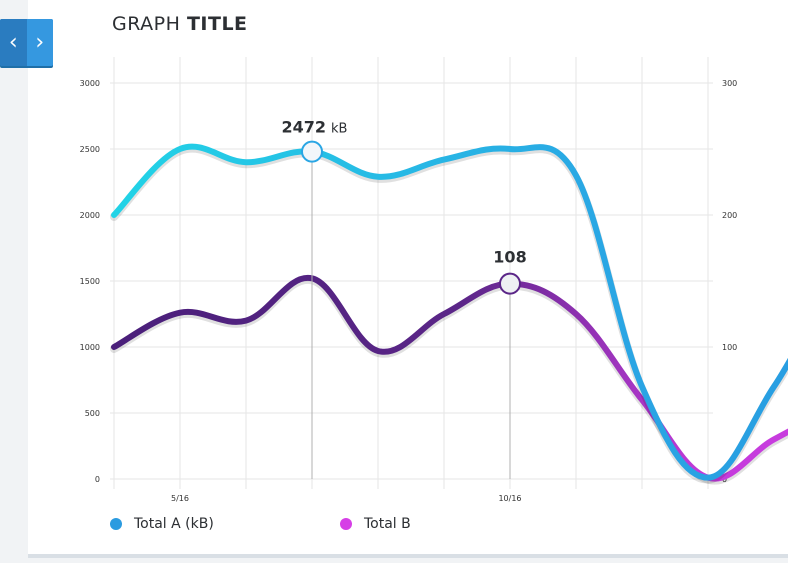 This screenshot has width=788, height=563. What do you see at coordinates (509, 498) in the screenshot?
I see `x-tick-label: 10/16` at bounding box center [509, 498].